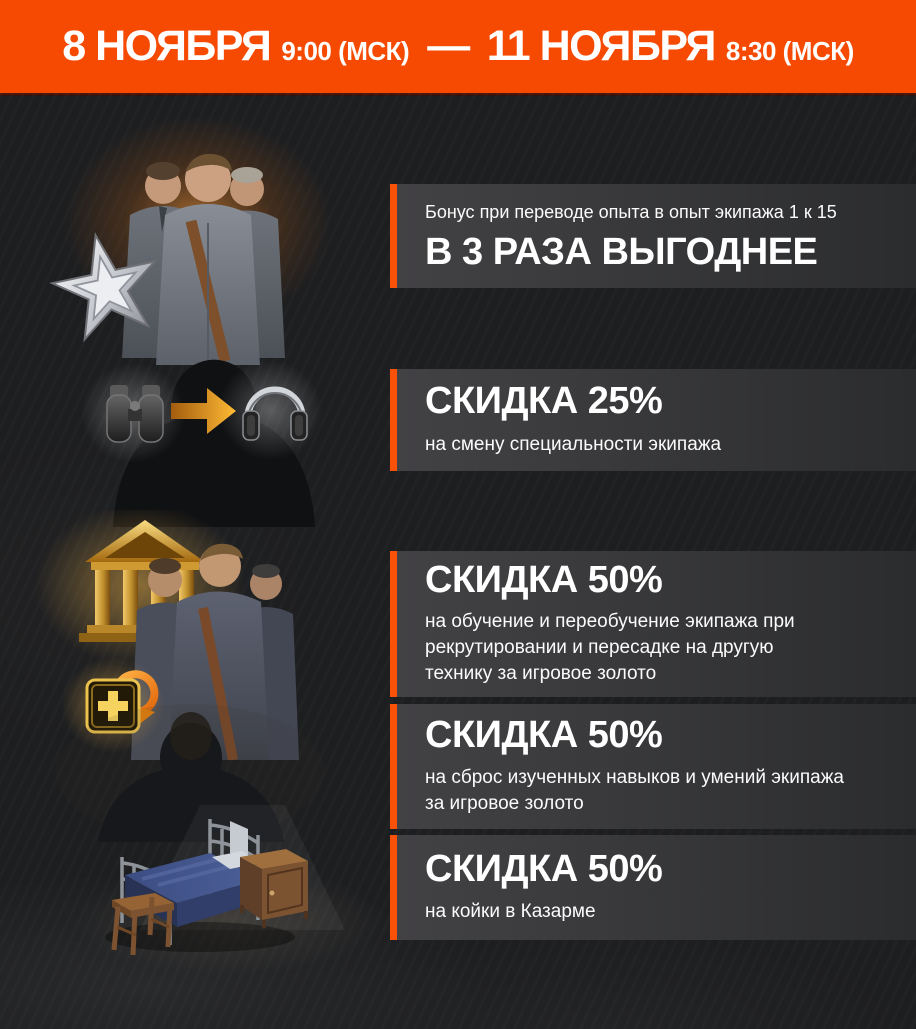 The height and width of the screenshot is (1029, 916). Describe the element at coordinates (208, 259) in the screenshot. I see `crew-member-center` at that location.